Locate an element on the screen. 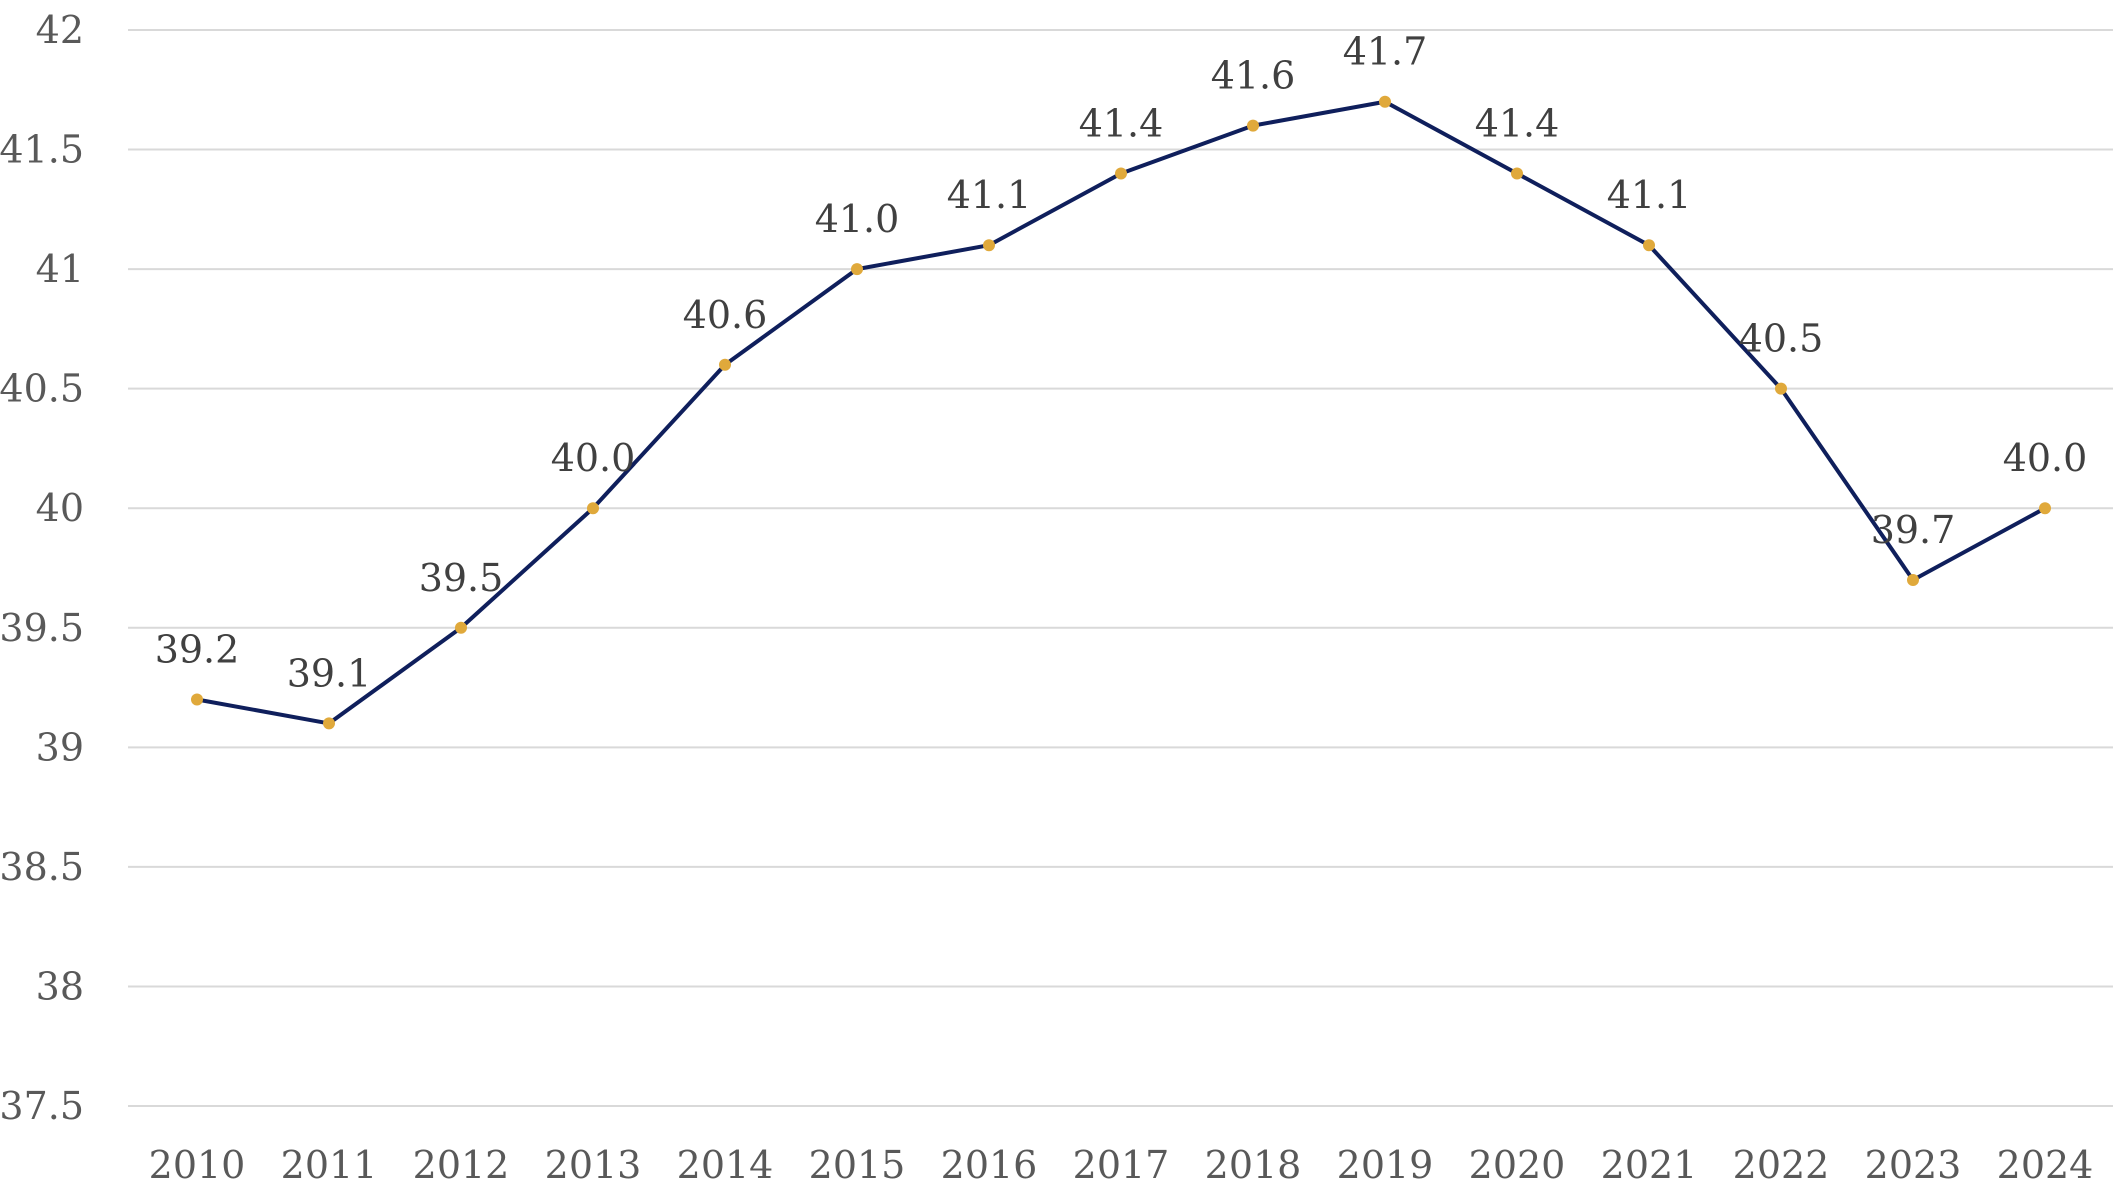  data-label: 39.2 is located at coordinates (197, 650).